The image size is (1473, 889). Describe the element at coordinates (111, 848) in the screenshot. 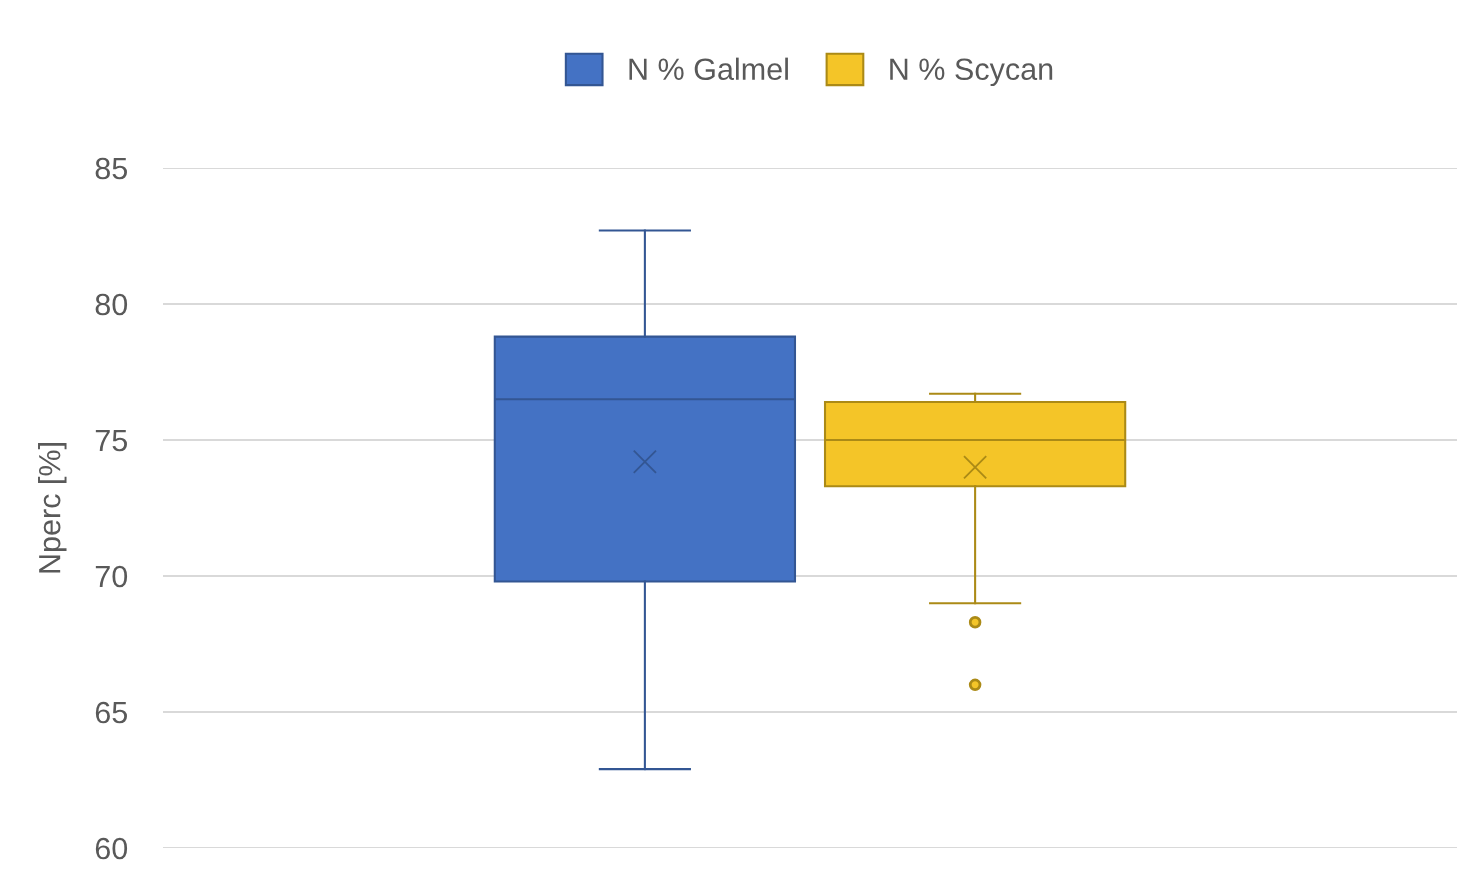

I see `y-tick-label: 60` at that location.